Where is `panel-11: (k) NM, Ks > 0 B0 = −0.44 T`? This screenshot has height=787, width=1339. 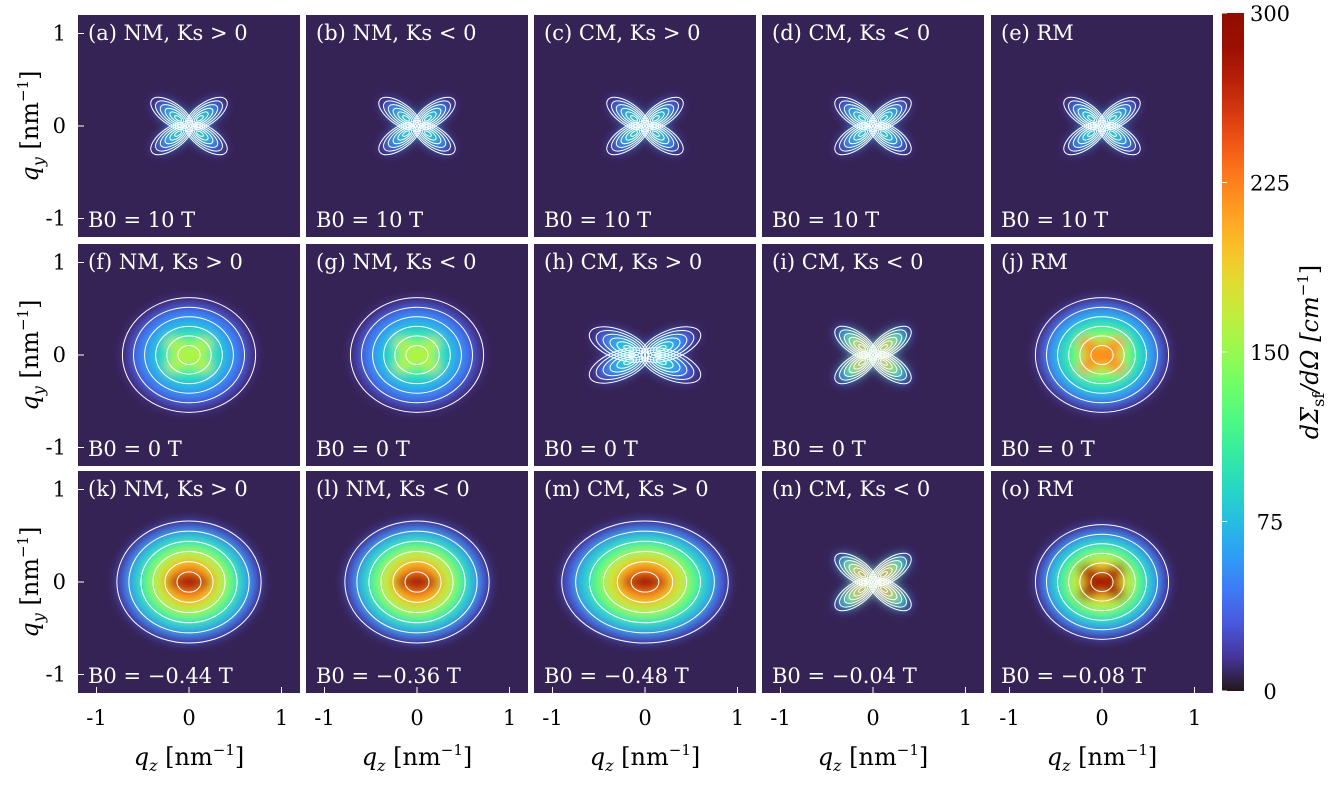 panel-11: (k) NM, Ks > 0 B0 = −0.44 T is located at coordinates (189, 582).